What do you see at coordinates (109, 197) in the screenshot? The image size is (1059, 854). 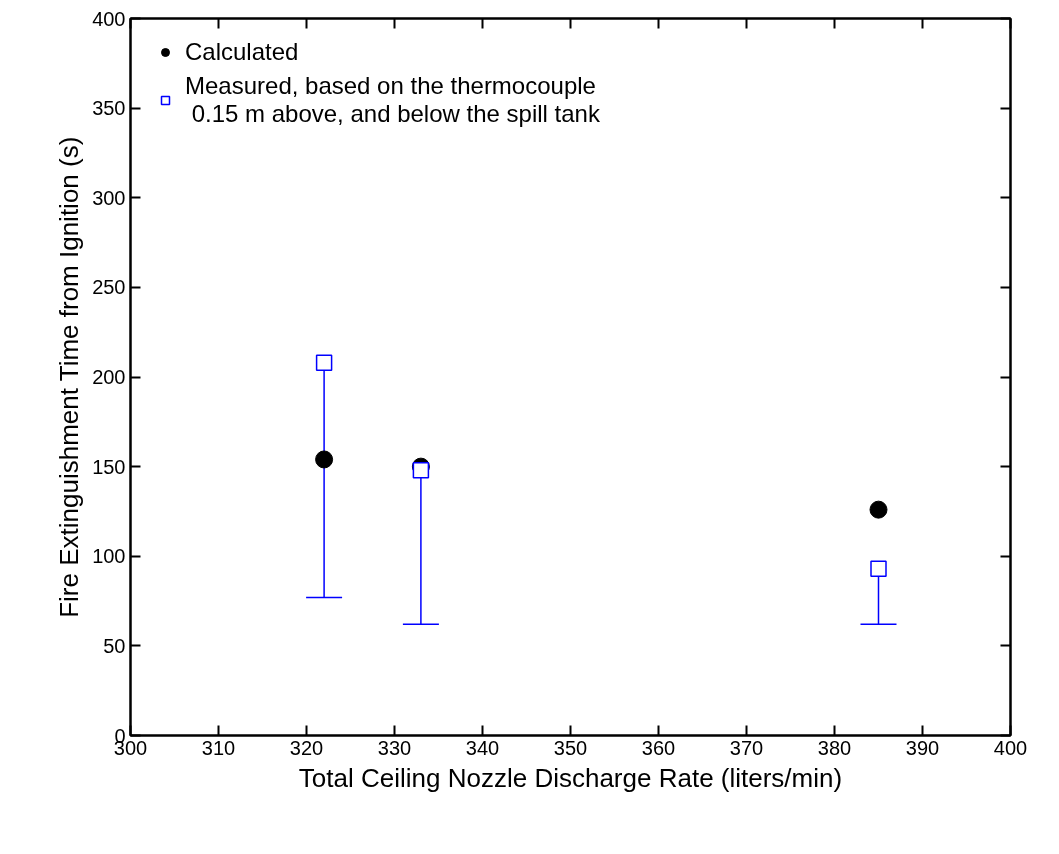 I see `y-tick-label: 300` at bounding box center [109, 197].